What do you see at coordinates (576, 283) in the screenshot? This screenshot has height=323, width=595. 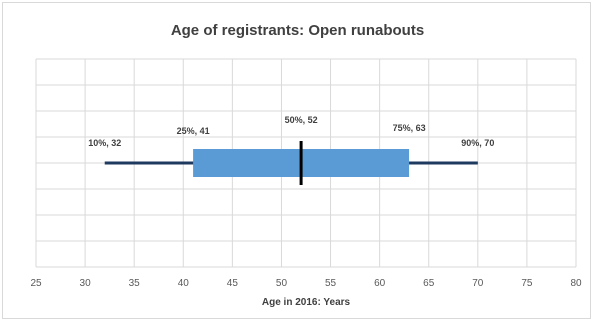 I see `x-tick-label: 80` at bounding box center [576, 283].